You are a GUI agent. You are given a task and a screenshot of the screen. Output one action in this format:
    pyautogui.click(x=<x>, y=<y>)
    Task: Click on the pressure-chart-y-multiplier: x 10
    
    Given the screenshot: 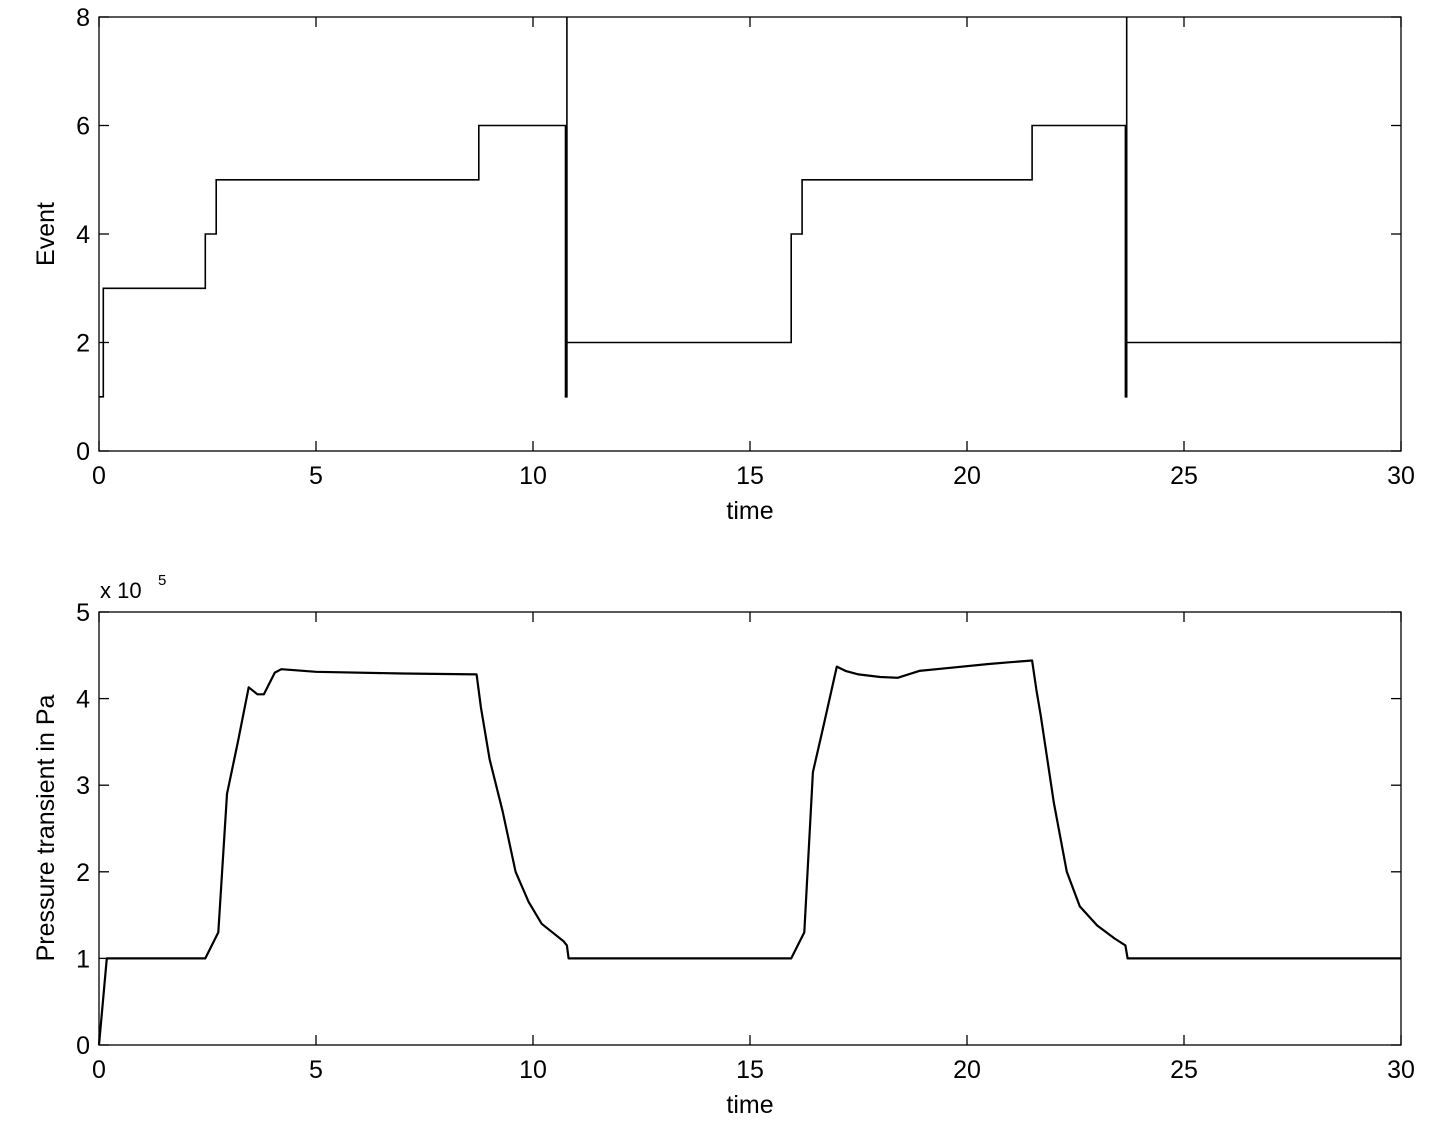 What is the action you would take?
    pyautogui.click(x=121, y=590)
    